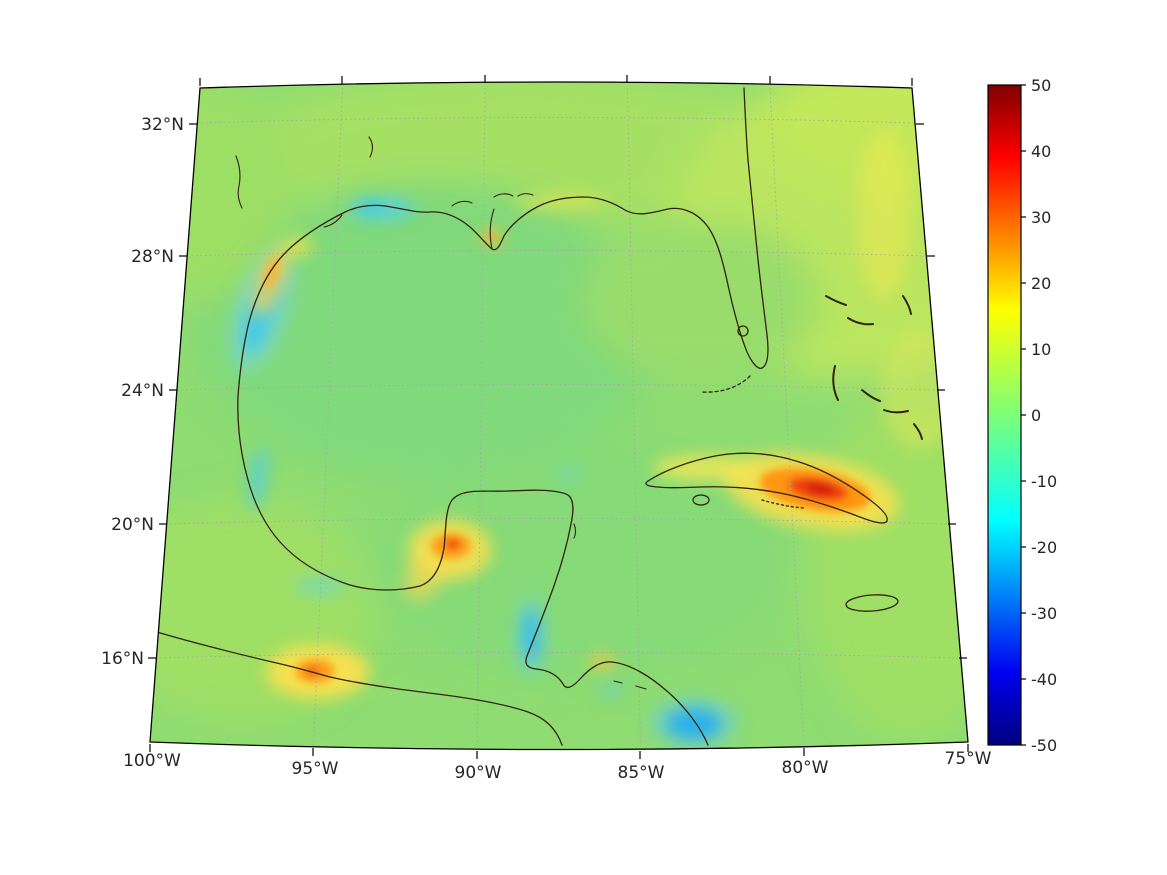 The image size is (1167, 875). I want to click on lat-label-20n: 20°N, so click(132, 525).